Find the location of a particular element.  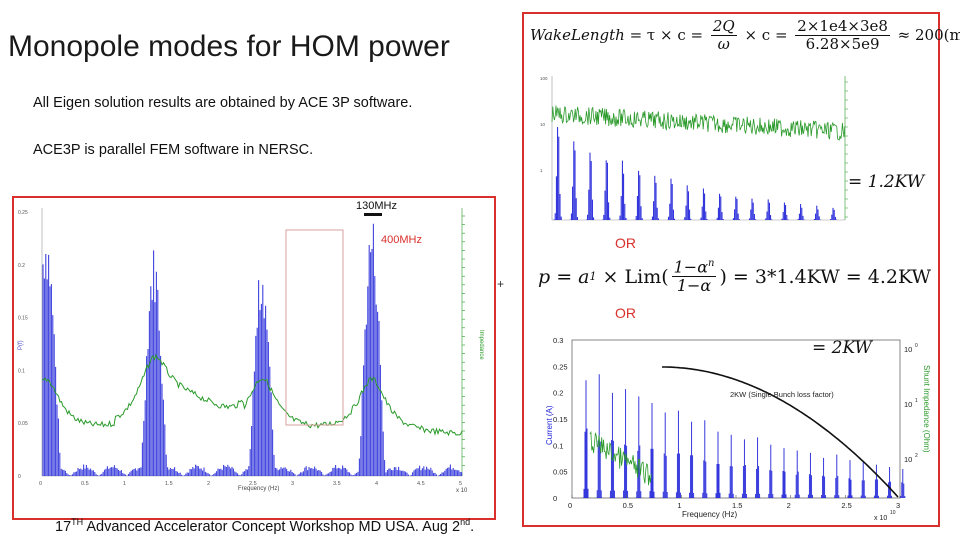

rb-x-tick: 1.5 is located at coordinates (737, 505).